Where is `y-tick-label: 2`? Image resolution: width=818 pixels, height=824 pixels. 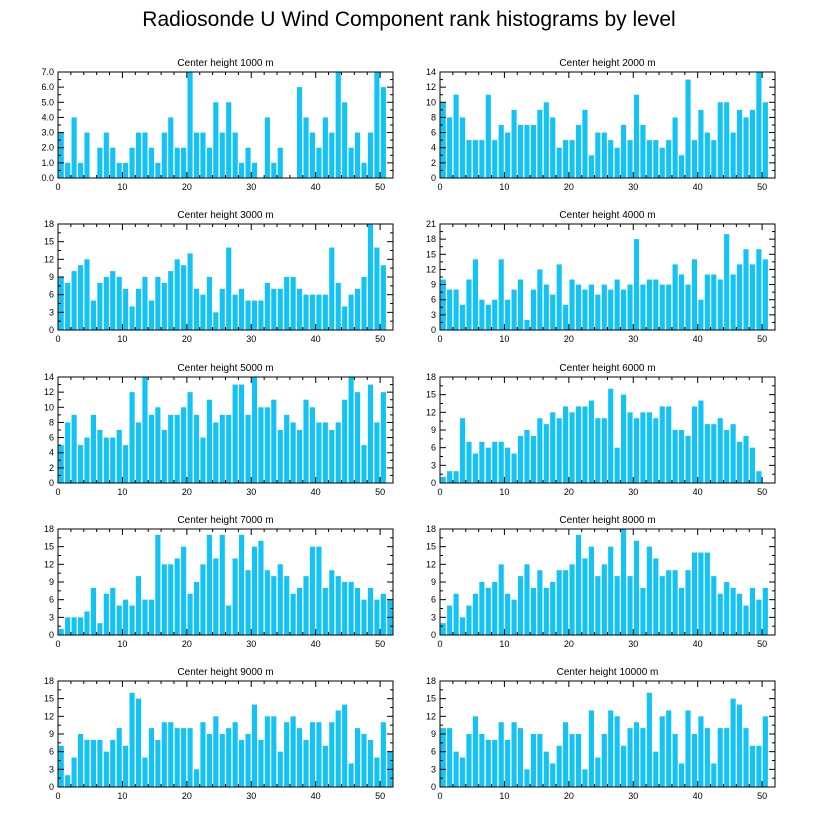 y-tick-label: 2 is located at coordinates (433, 163).